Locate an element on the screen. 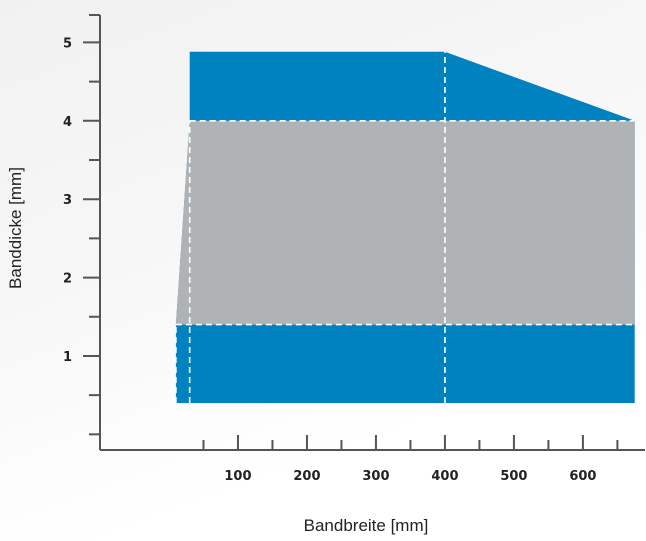 The width and height of the screenshot is (646, 541). y-axis-title: Banddicke [mm] is located at coordinates (15, 228).